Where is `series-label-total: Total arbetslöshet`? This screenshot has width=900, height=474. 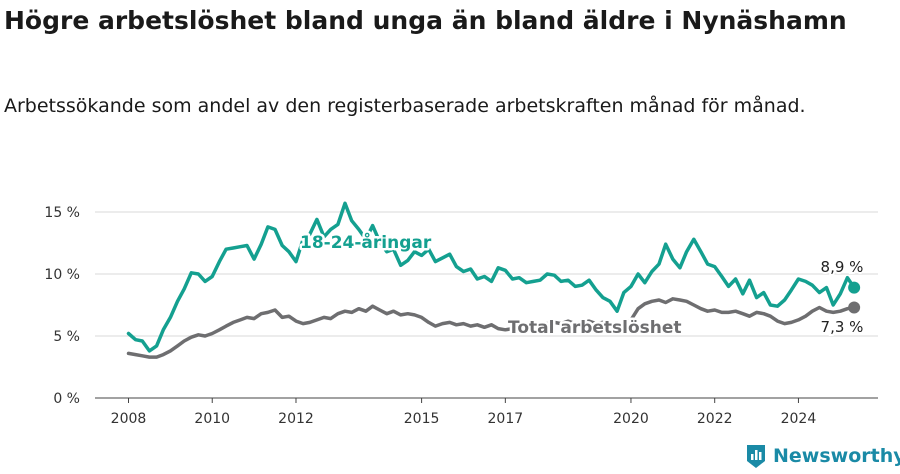 series-label-total: Total arbetslöshet is located at coordinates (595, 328).